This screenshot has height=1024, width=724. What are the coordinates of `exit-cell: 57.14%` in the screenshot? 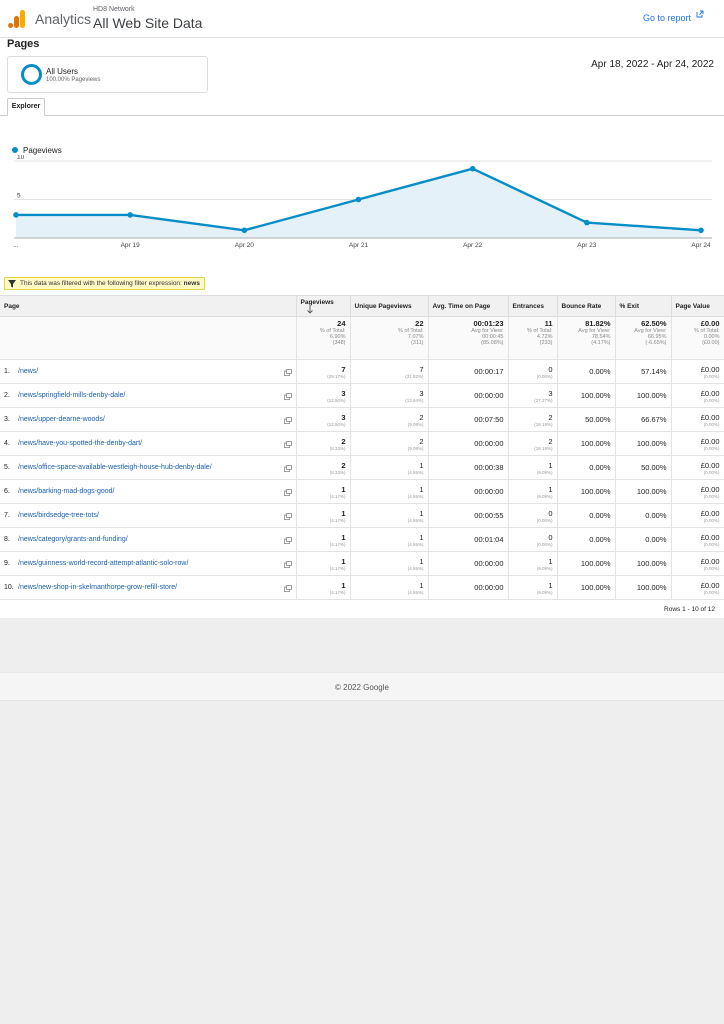 It's located at (643, 371).